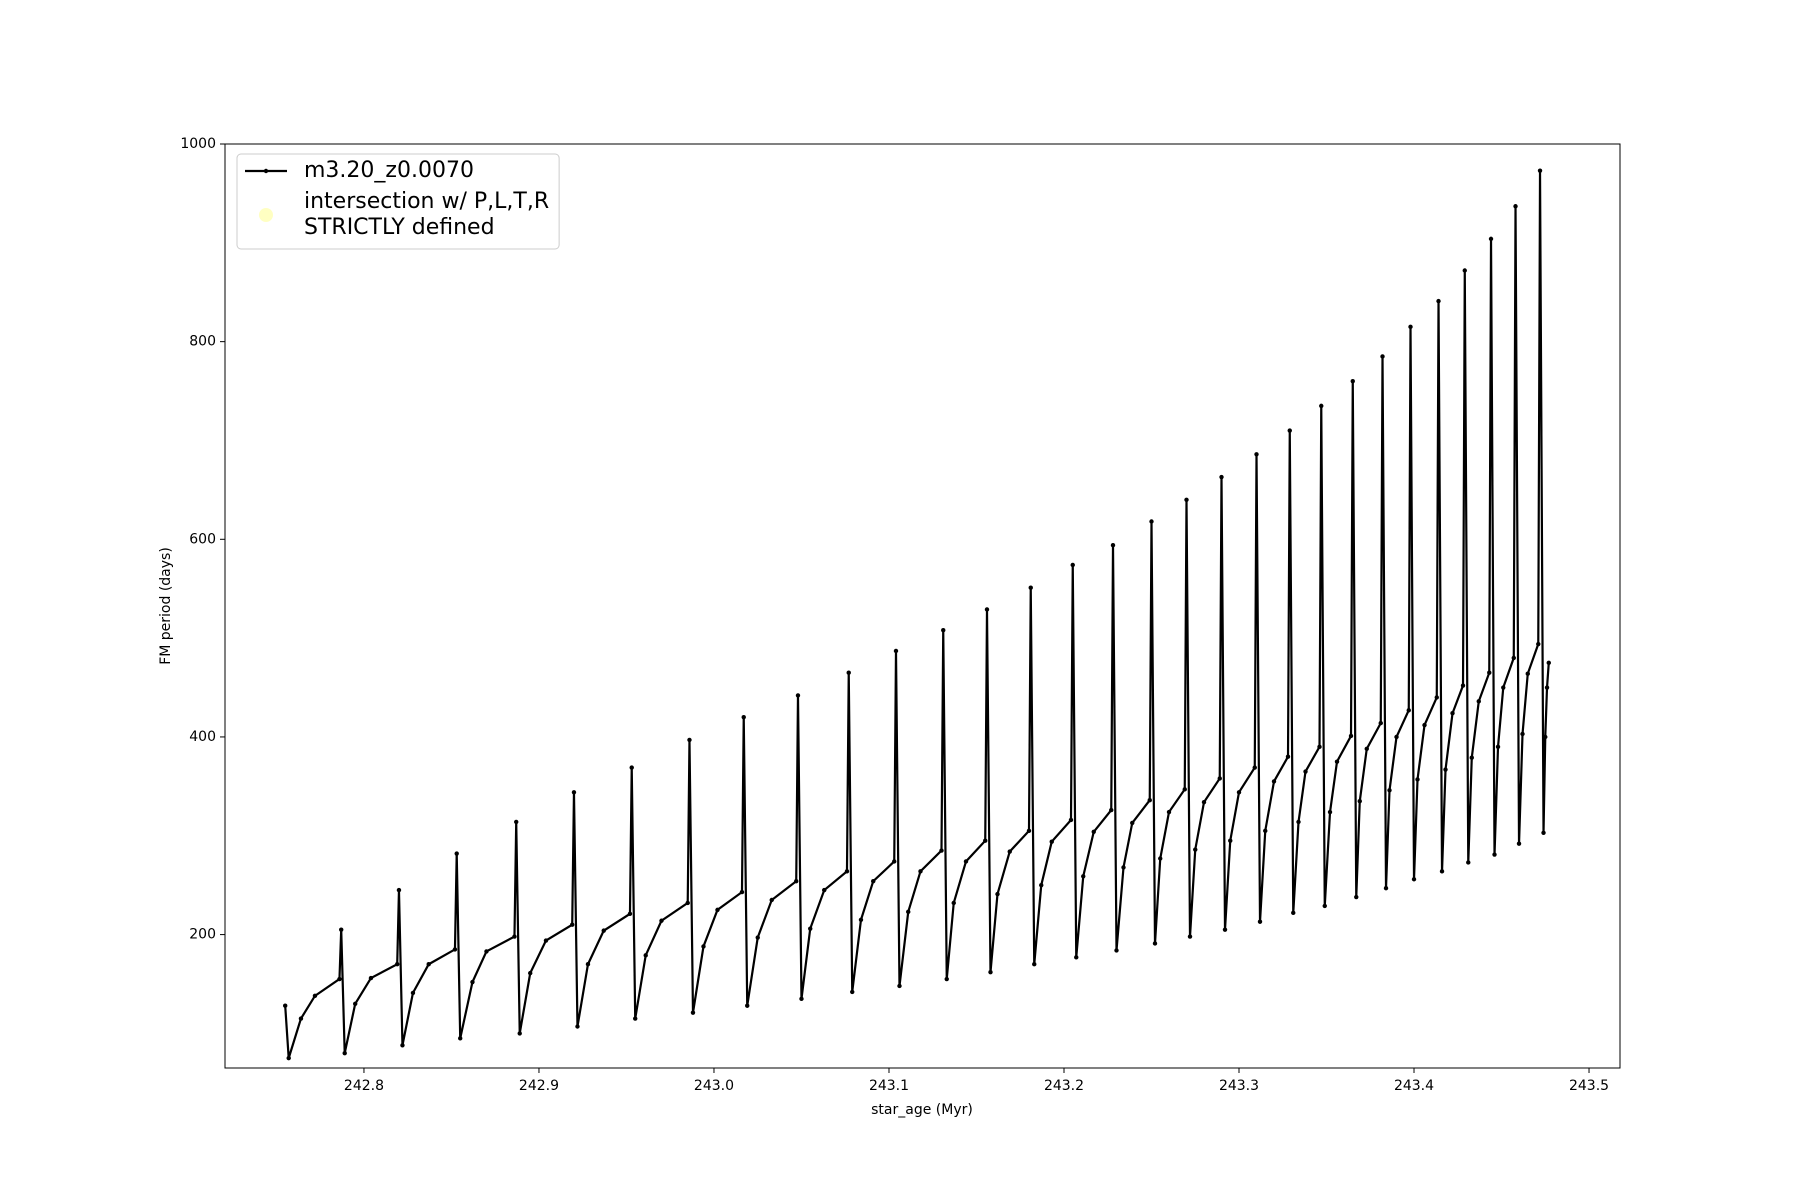  What do you see at coordinates (426, 214) in the screenshot?
I see `legend-label: intersection w/ P,L,T,R STRICTLY defined` at bounding box center [426, 214].